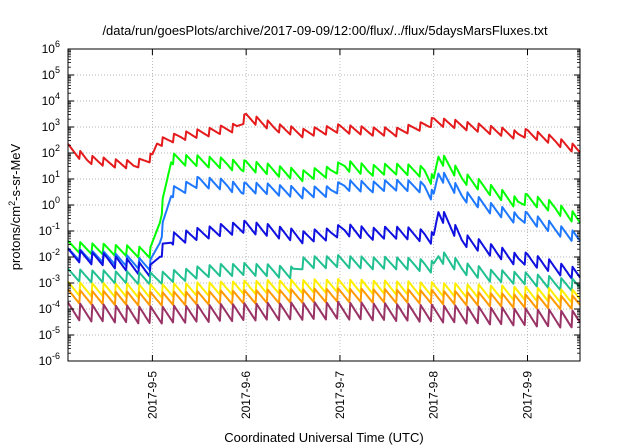 Image resolution: width=640 pixels, height=448 pixels. I want to click on y-tick-label: 10⁰, so click(51, 203).